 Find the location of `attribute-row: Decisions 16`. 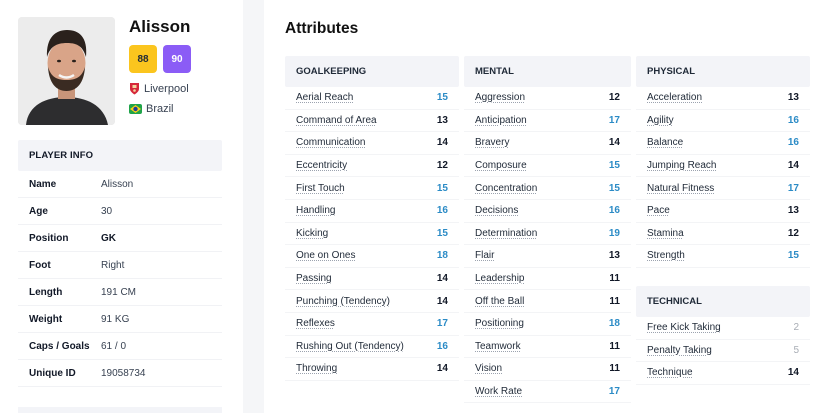

attribute-row: Decisions 16 is located at coordinates (547, 211).